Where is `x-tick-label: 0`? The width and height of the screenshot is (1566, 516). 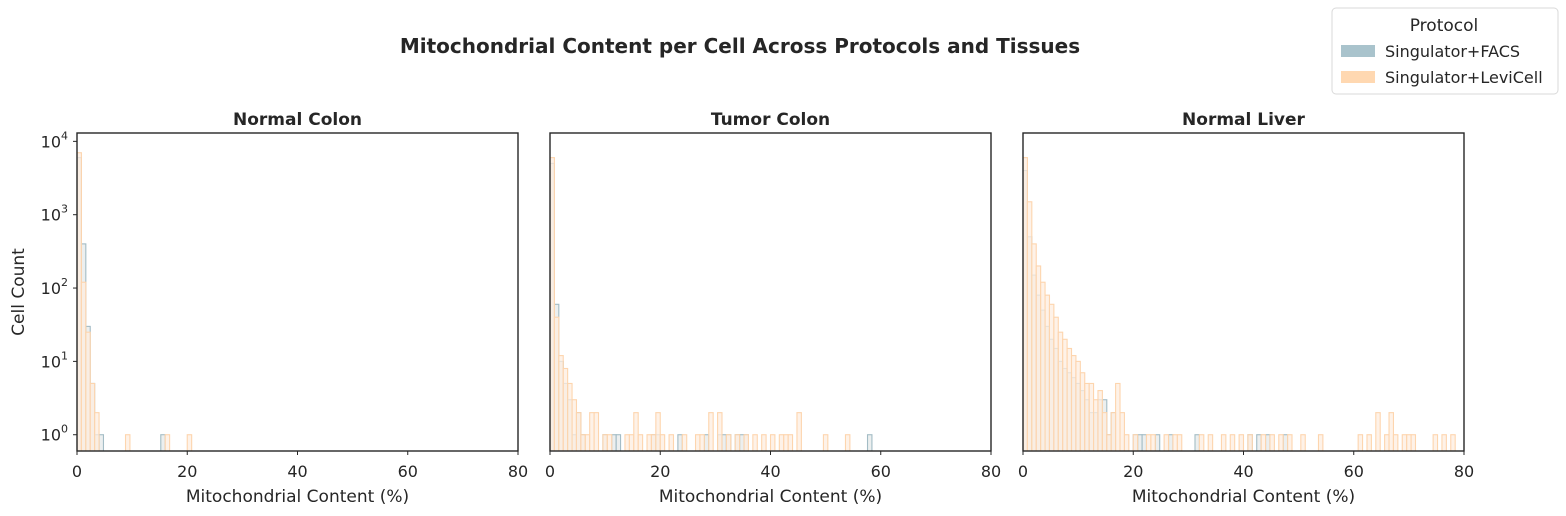 x-tick-label: 0 is located at coordinates (550, 471).